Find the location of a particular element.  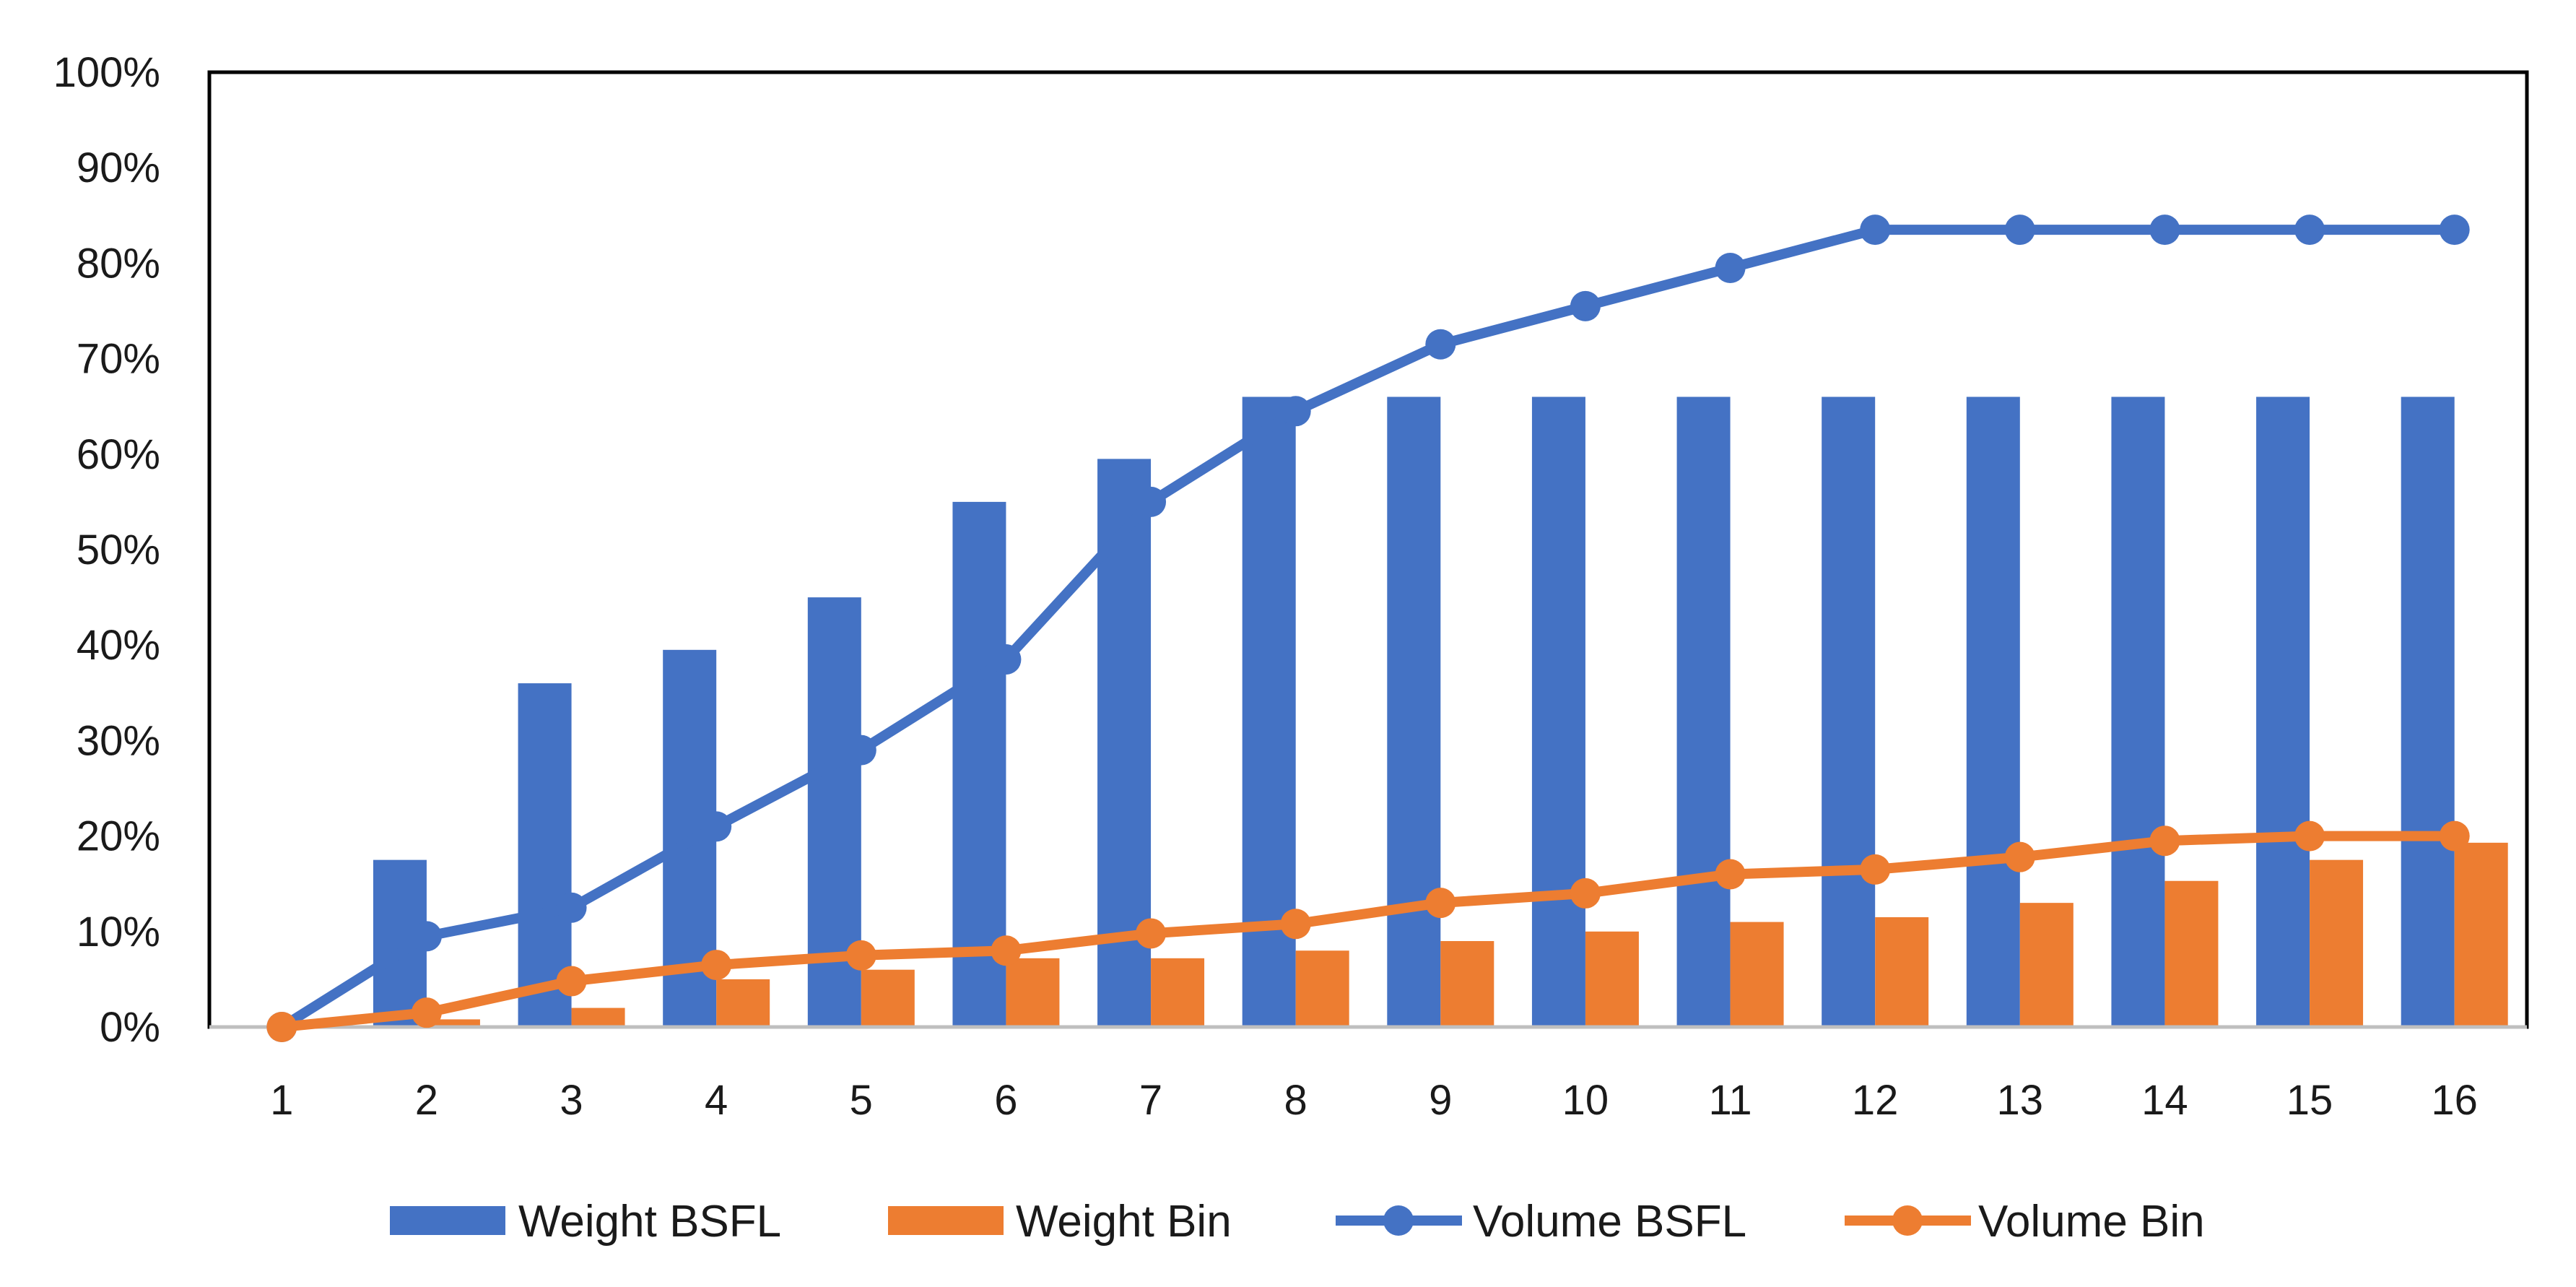

x-tick-label: 3 is located at coordinates (571, 1100).